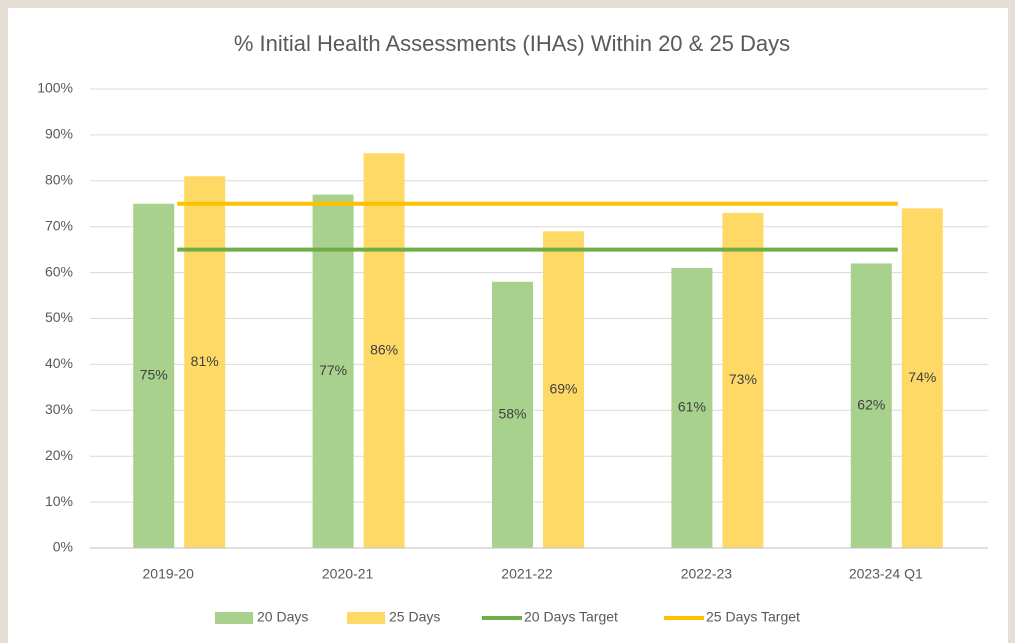 The height and width of the screenshot is (643, 1015). Describe the element at coordinates (282, 617) in the screenshot. I see `legend-label: 20 Days` at that location.